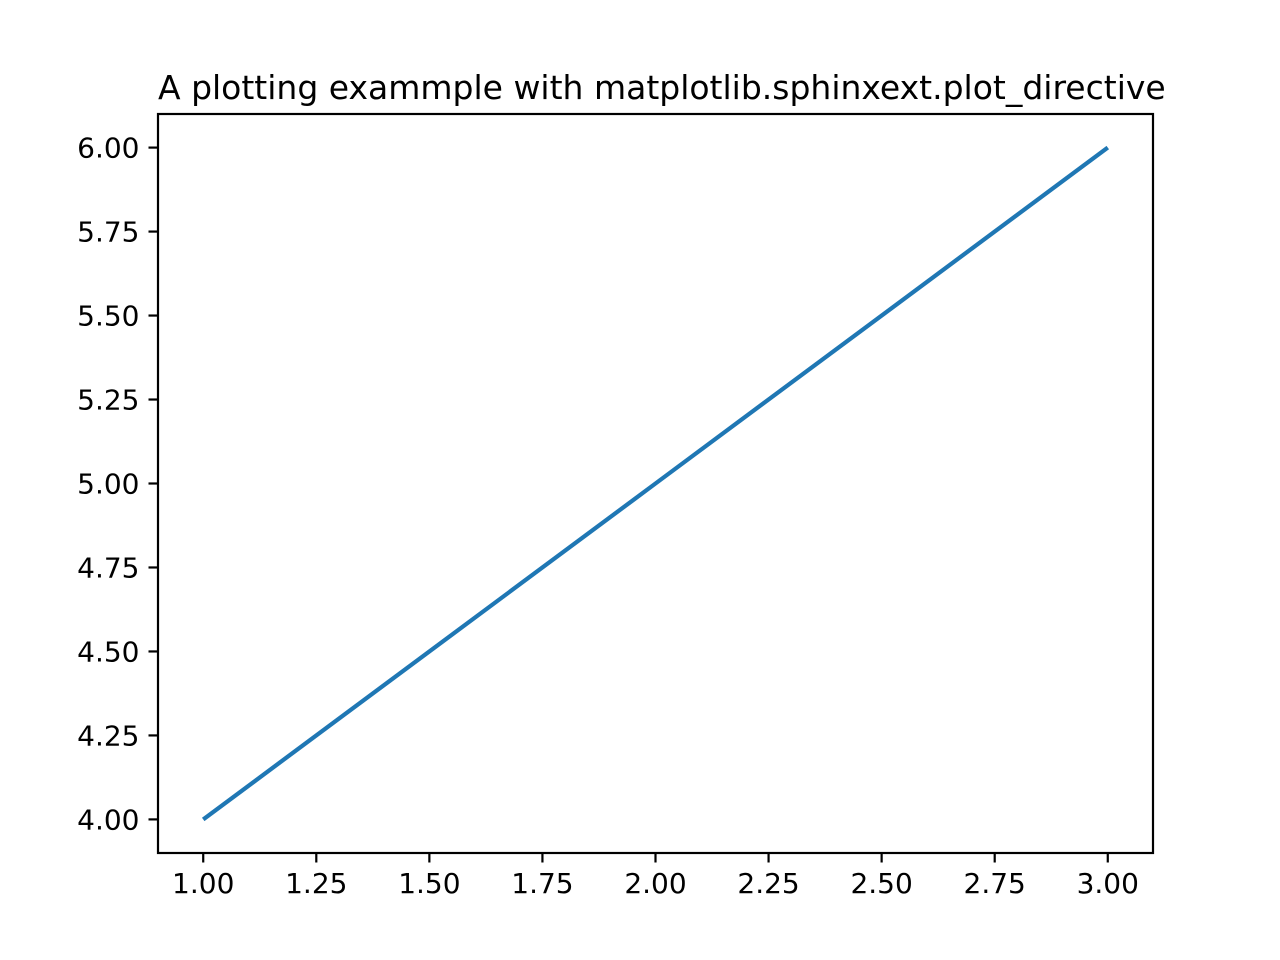 The width and height of the screenshot is (1280, 960). I want to click on x-tick-label: 2.25, so click(768, 883).